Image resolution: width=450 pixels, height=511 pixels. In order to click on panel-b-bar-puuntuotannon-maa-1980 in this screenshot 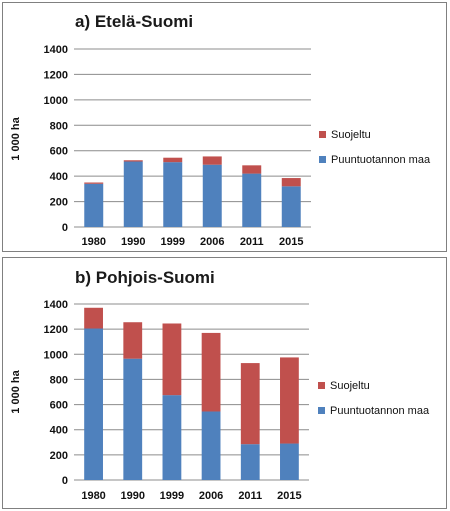, I will do `click(93, 404)`.